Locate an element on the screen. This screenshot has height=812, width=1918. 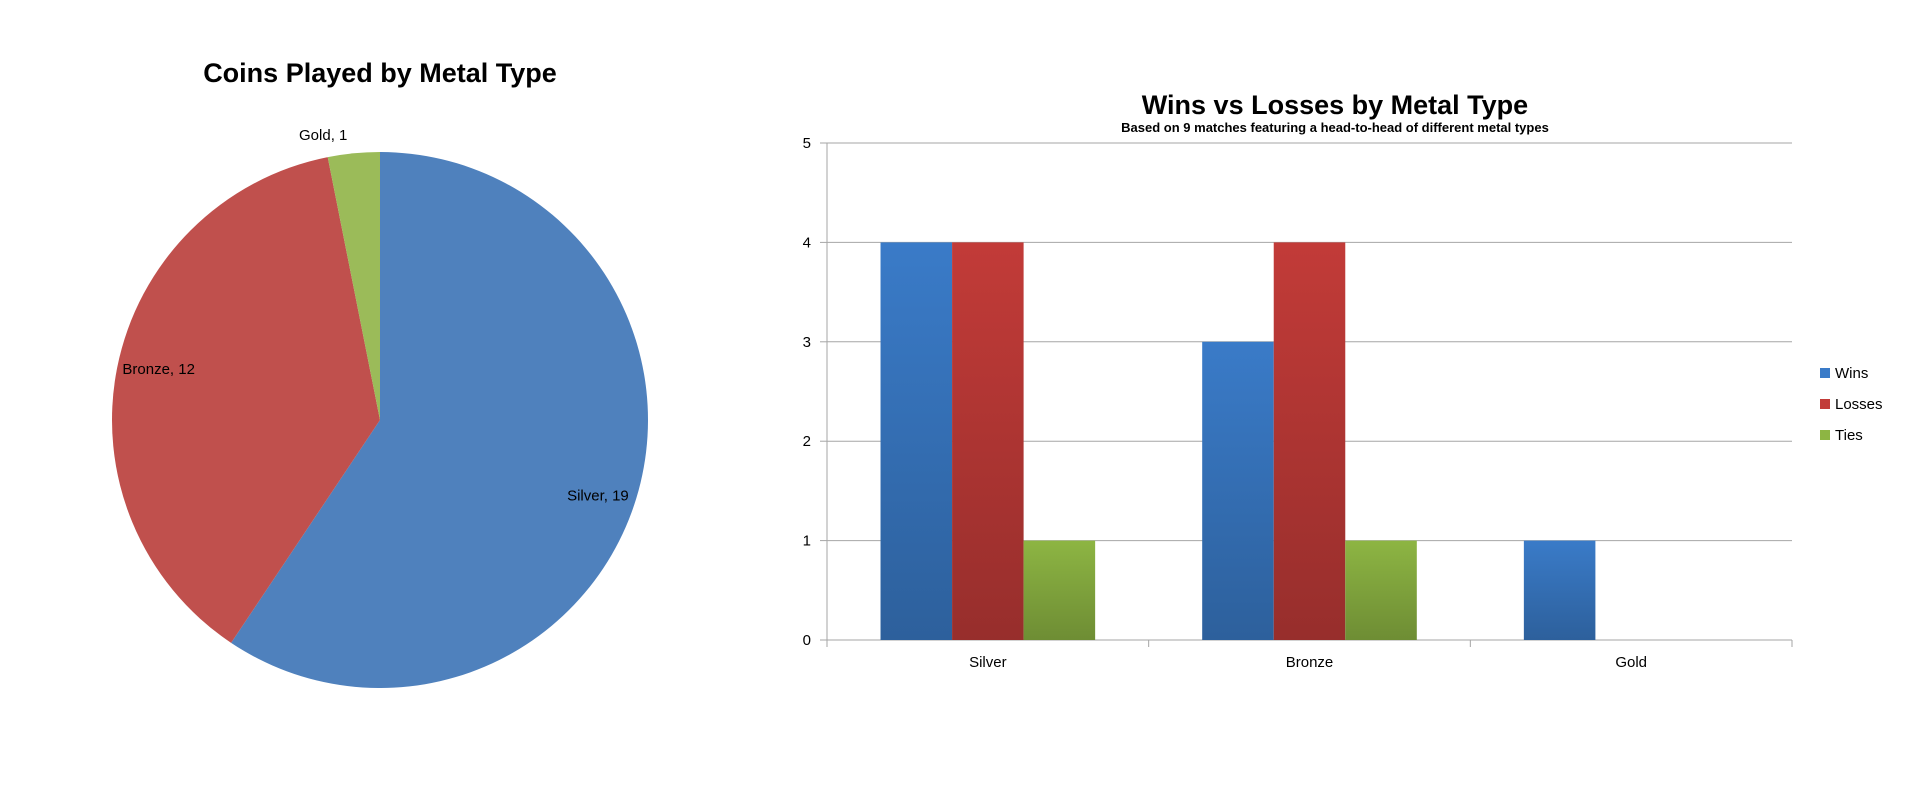
legend: Wins Losses Ties is located at coordinates (1851, 404).